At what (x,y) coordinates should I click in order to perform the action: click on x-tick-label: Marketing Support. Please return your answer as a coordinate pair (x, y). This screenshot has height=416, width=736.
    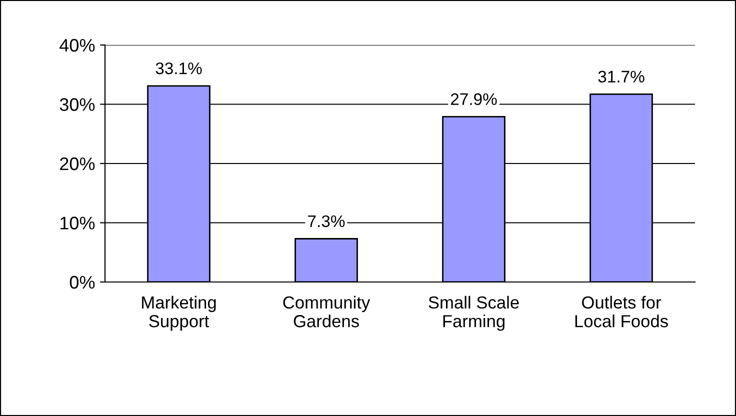
    Looking at the image, I should click on (179, 313).